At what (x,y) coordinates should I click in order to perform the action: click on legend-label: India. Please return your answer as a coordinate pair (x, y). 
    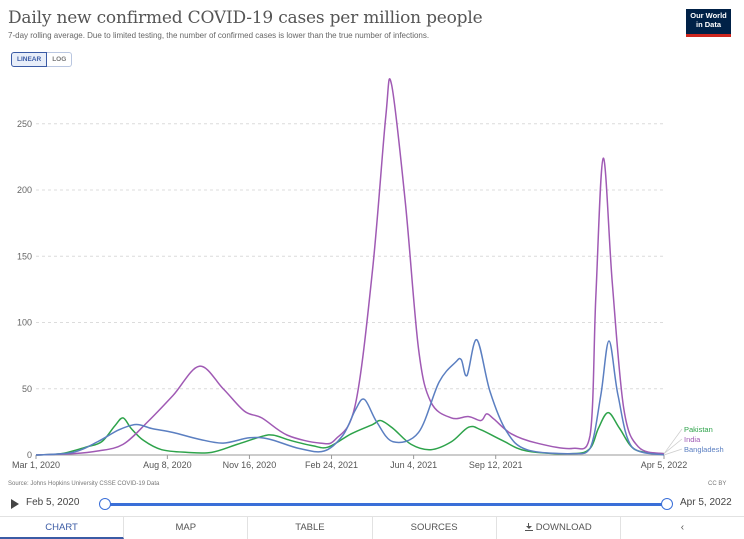
    Looking at the image, I should click on (692, 439).